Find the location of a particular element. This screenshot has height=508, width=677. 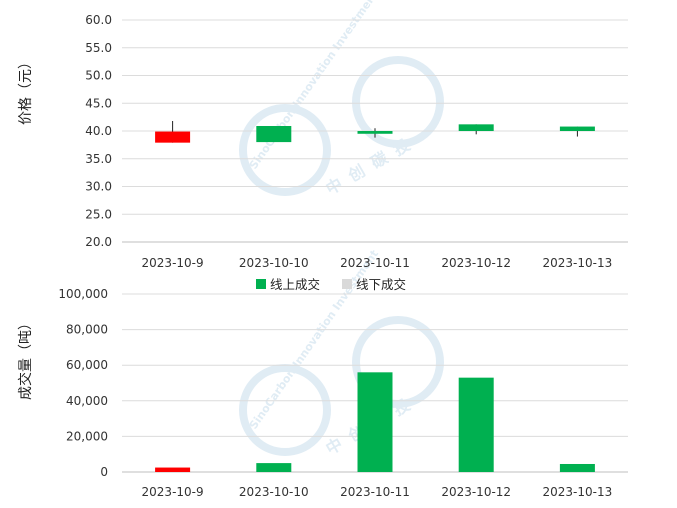

volume-y-tick-labels: 100,000 80,000 60,000 40,000 20,000 0 is located at coordinates (83, 383).